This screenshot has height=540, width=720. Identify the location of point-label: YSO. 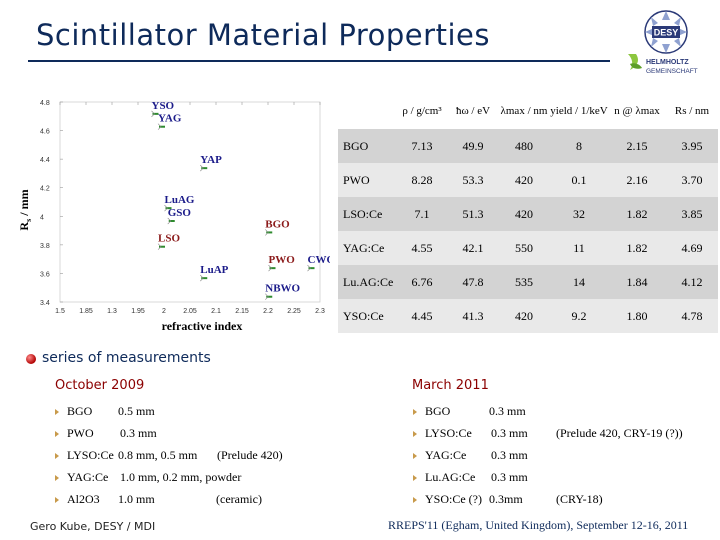
(163, 106).